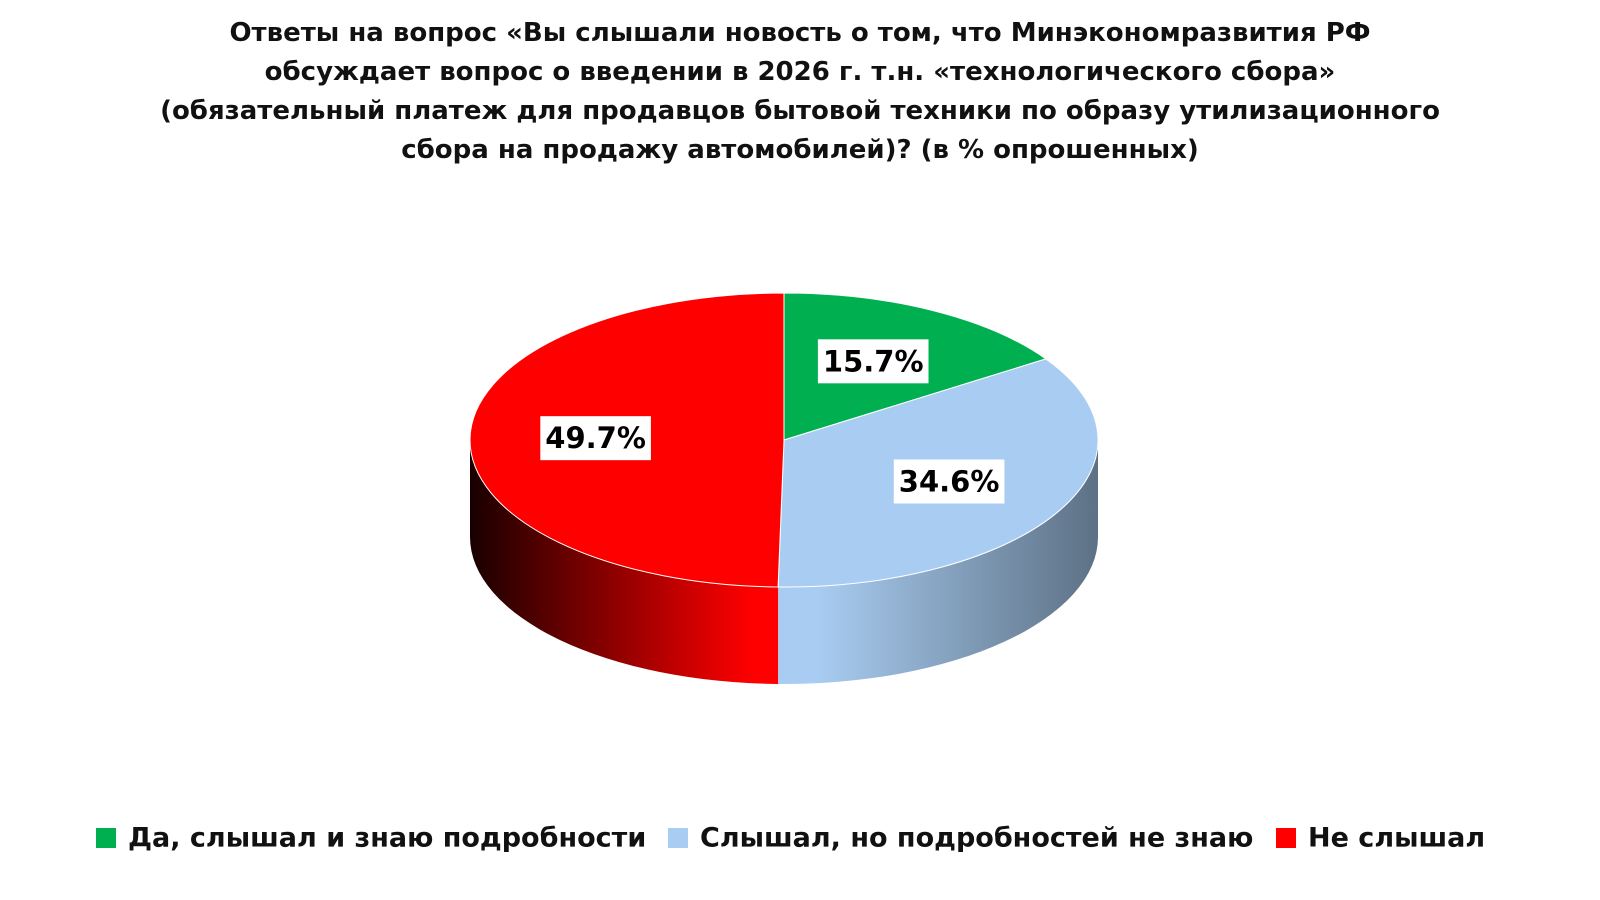 The width and height of the screenshot is (1600, 900). Describe the element at coordinates (387, 838) in the screenshot. I see `legend-label: Да, слышал и знаю подробности` at that location.